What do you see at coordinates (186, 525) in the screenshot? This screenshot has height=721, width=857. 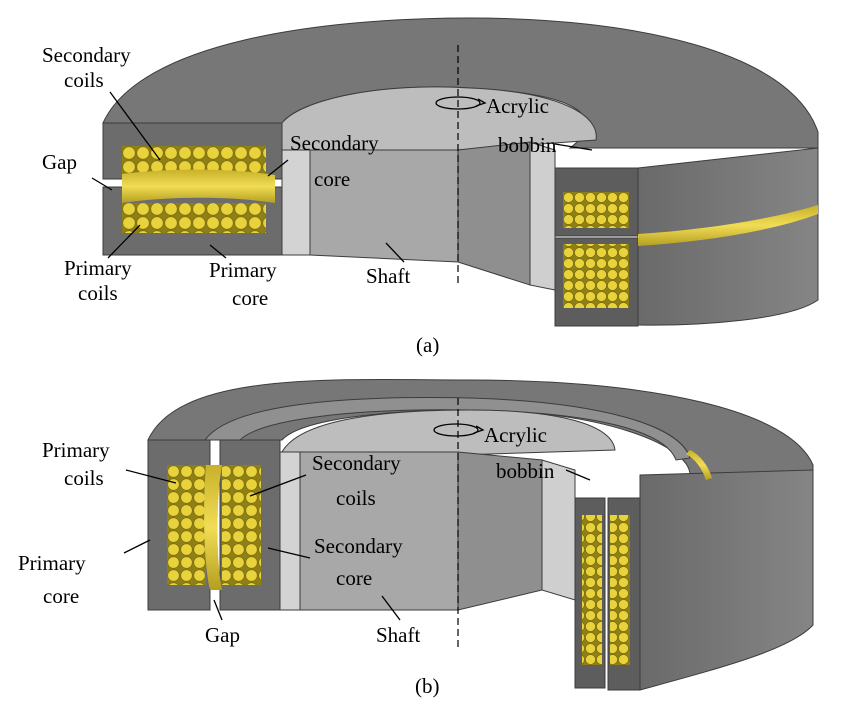 I see `panel-b-primary-coil-section` at bounding box center [186, 525].